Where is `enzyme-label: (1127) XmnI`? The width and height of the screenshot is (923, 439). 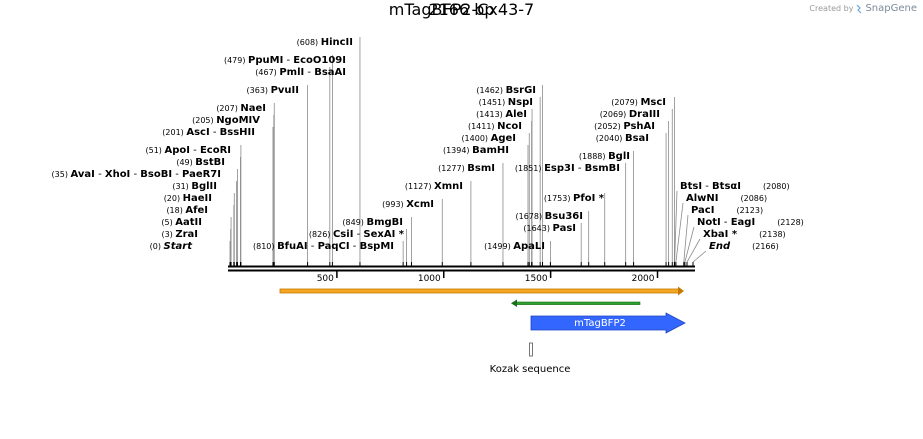
enzyme-label: (1127) XmnI is located at coordinates (434, 186).